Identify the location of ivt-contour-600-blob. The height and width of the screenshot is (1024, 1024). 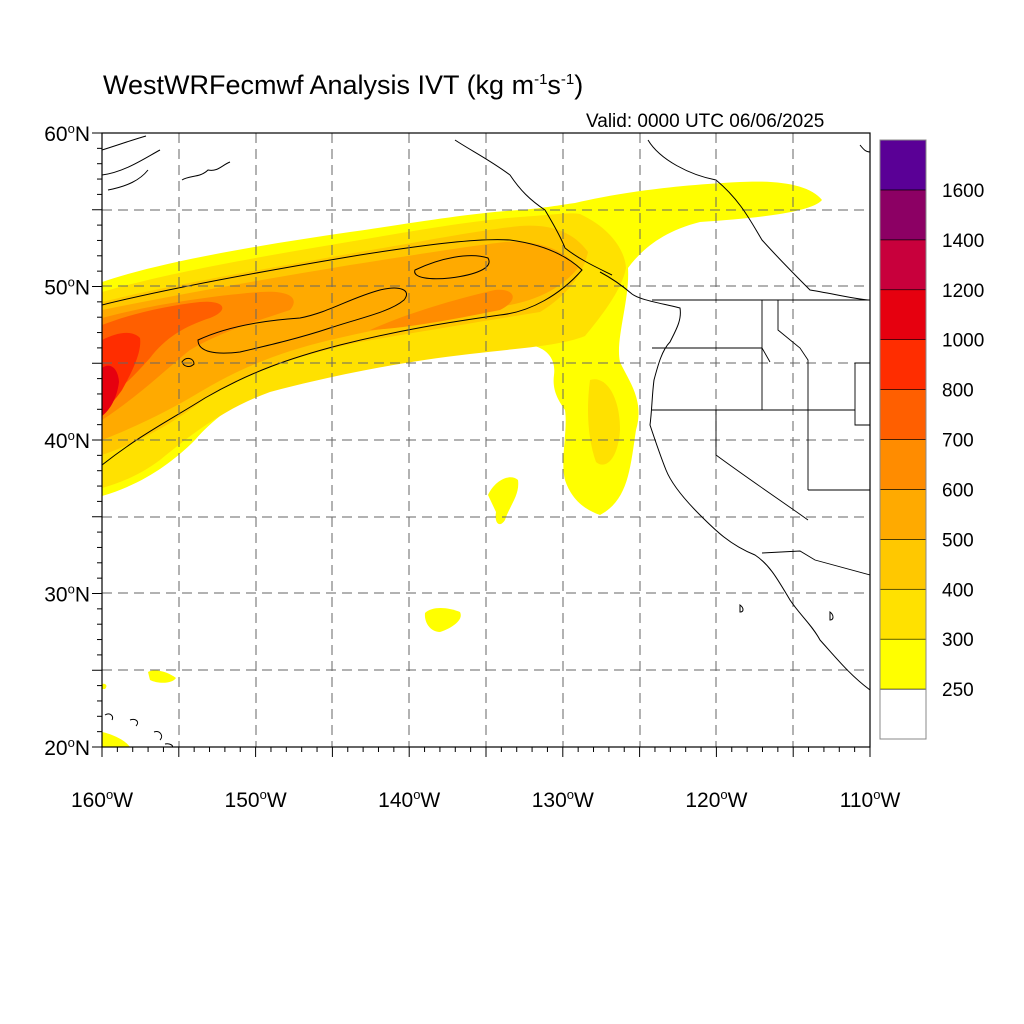
(441, 309).